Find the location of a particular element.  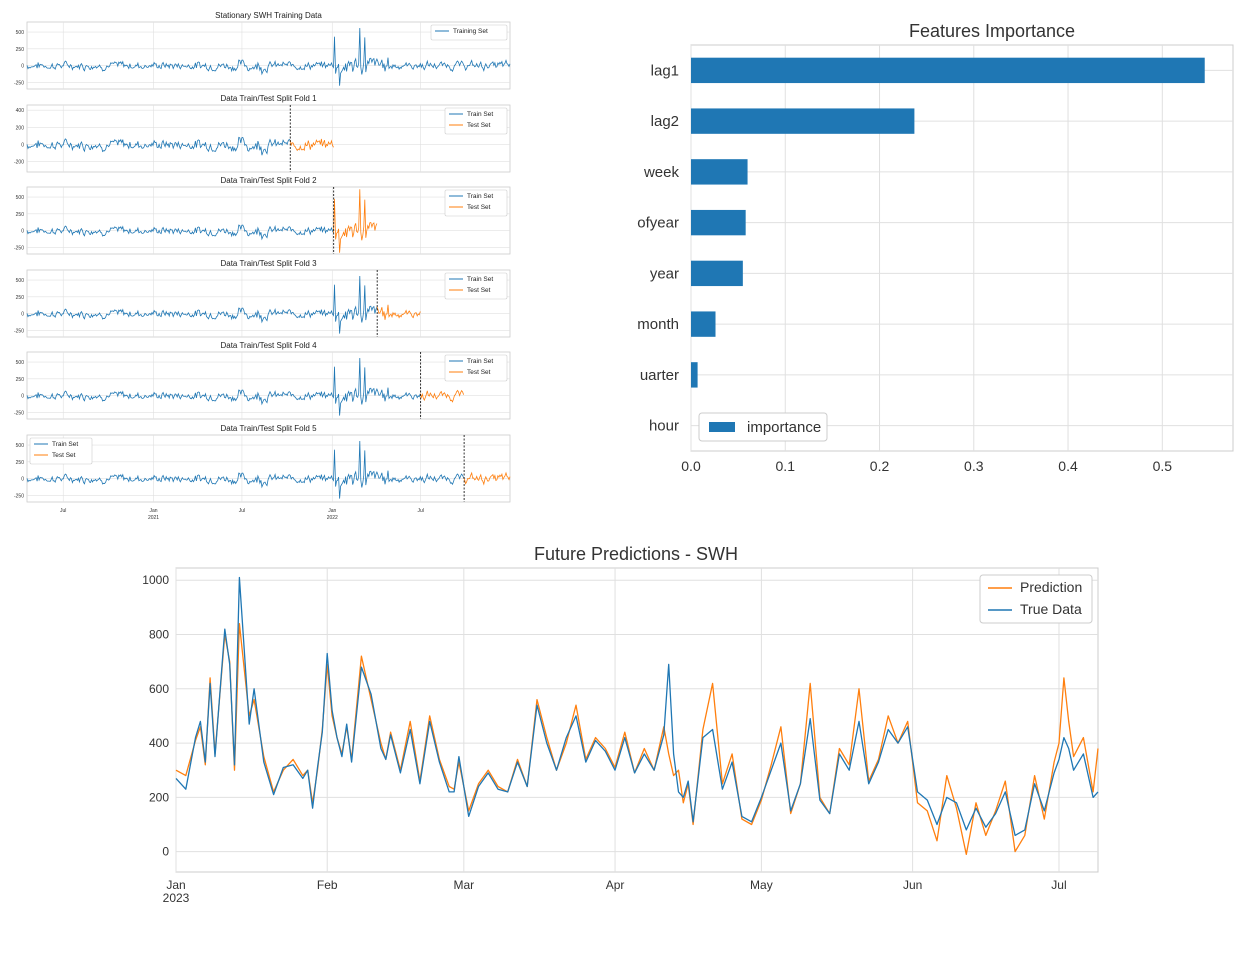

y-tick-label: 600 is located at coordinates (159, 689).